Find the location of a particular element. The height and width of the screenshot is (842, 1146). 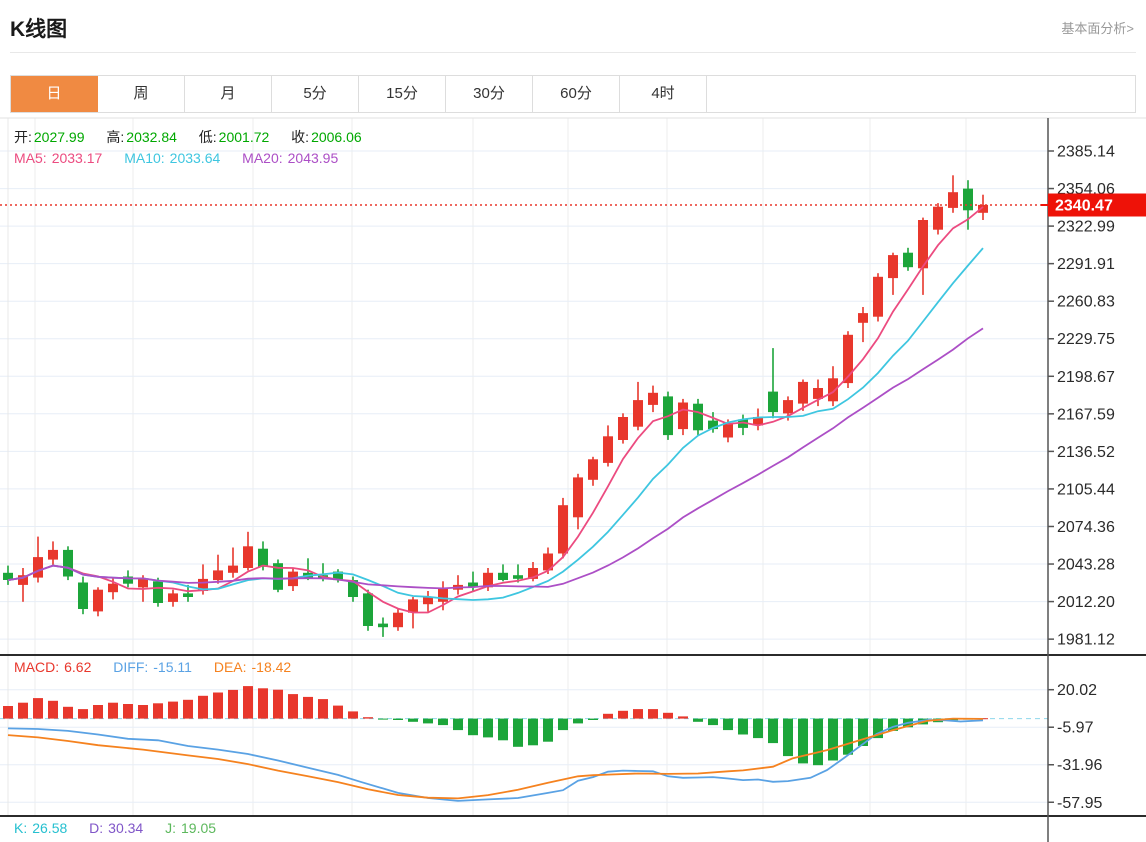

close-value: 2006.06 is located at coordinates (336, 137).